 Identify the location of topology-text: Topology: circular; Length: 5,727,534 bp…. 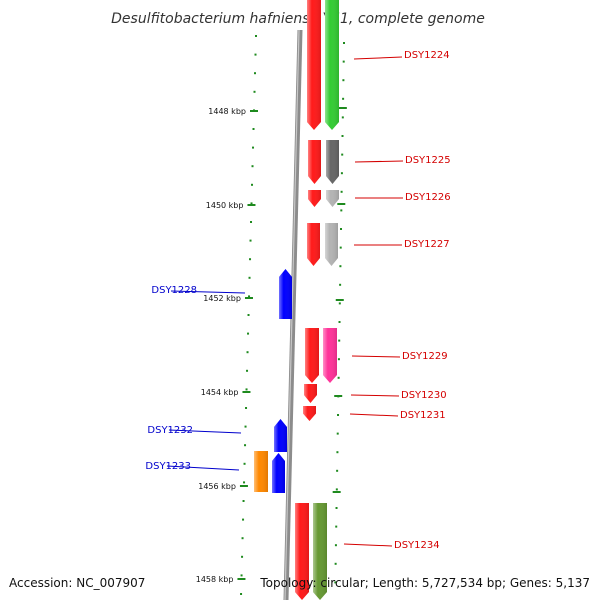
(424, 583).